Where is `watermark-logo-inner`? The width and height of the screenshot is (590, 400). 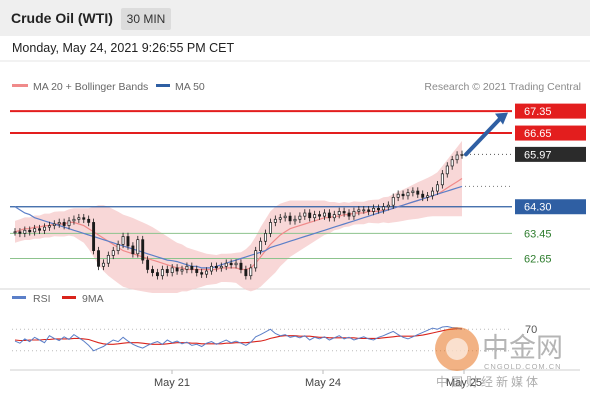
watermark-logo-inner is located at coordinates (457, 349).